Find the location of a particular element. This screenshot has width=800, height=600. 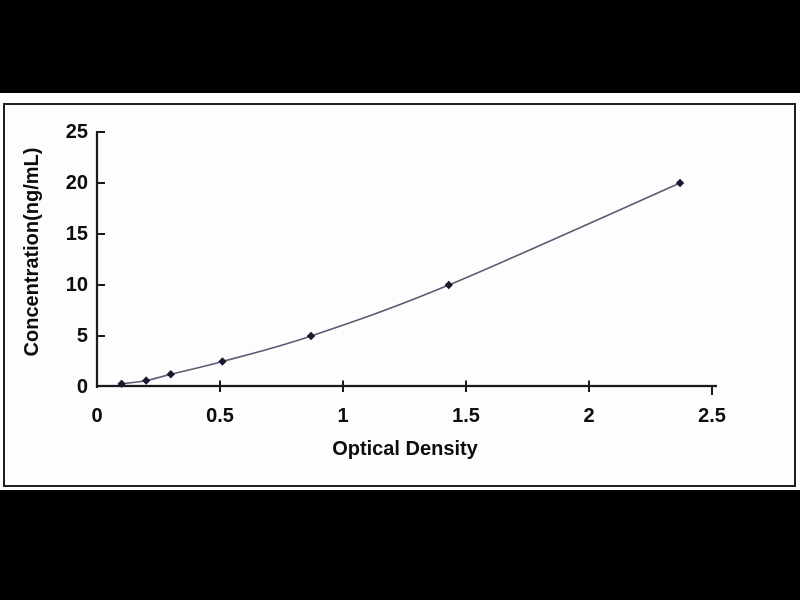

y-axis-title: Concentration(ng/mL) is located at coordinates (32, 252).